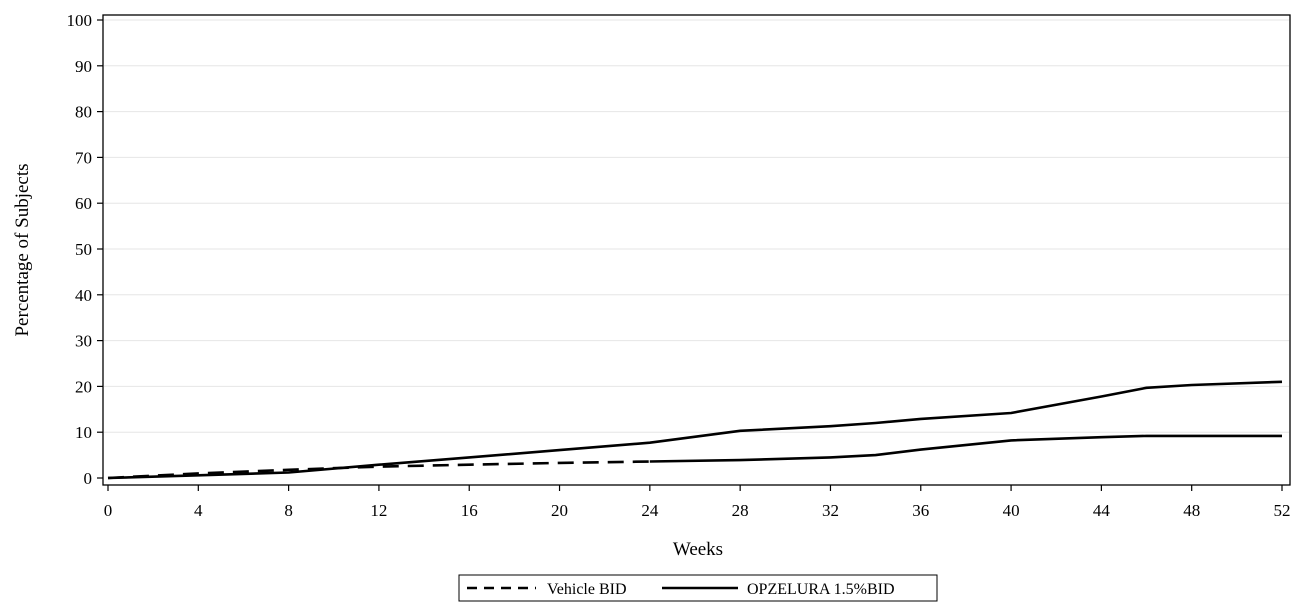 This screenshot has height=615, width=1300. What do you see at coordinates (108, 510) in the screenshot?
I see `x-tick-label-0: 0` at bounding box center [108, 510].